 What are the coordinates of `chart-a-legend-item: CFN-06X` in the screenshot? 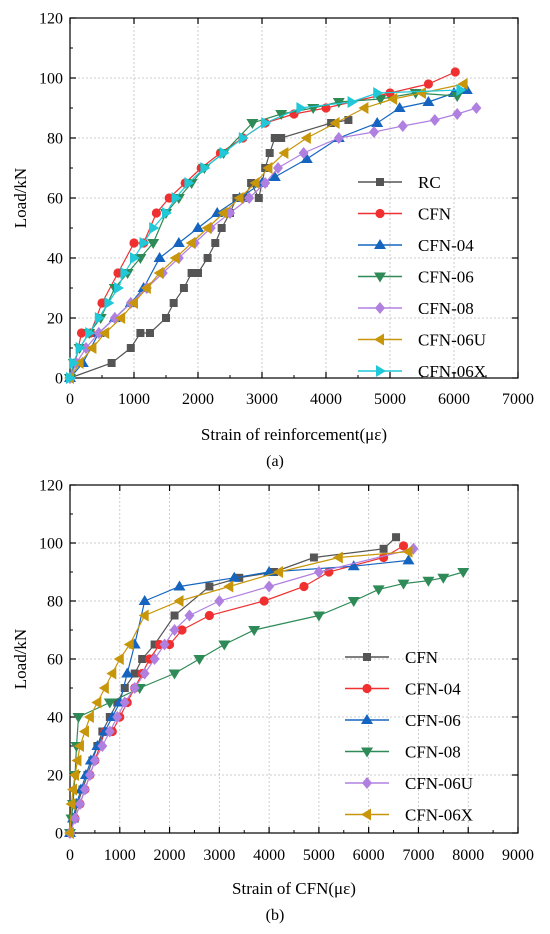 It's located at (422, 371).